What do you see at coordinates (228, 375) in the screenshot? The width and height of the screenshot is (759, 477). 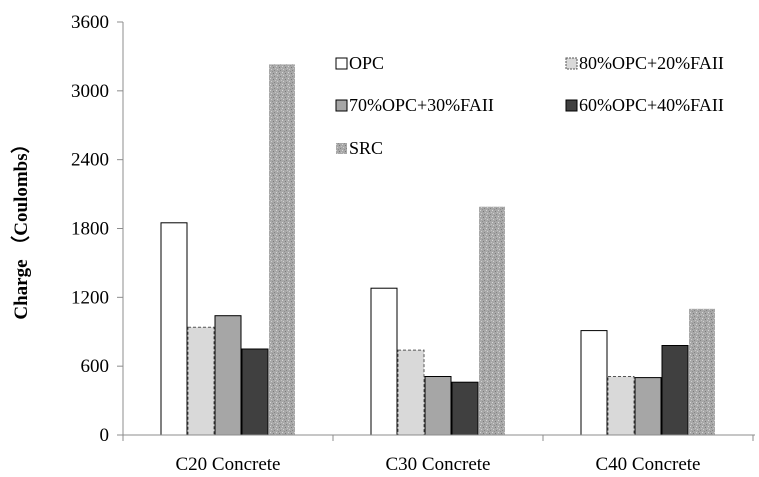 I see `bar-c20-concrete-70-opc-30-faii` at bounding box center [228, 375].